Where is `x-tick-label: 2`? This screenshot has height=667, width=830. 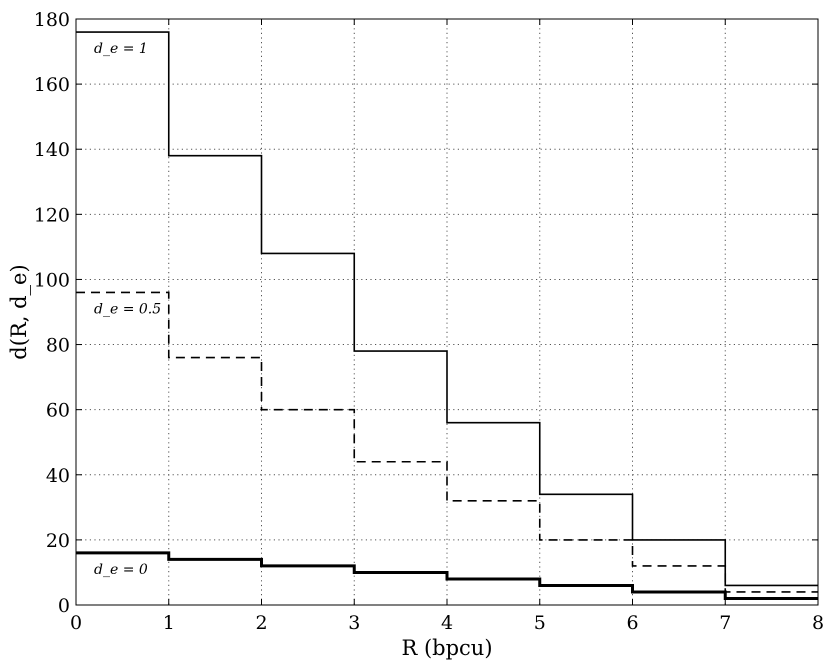 x-tick-label: 2 is located at coordinates (261, 623).